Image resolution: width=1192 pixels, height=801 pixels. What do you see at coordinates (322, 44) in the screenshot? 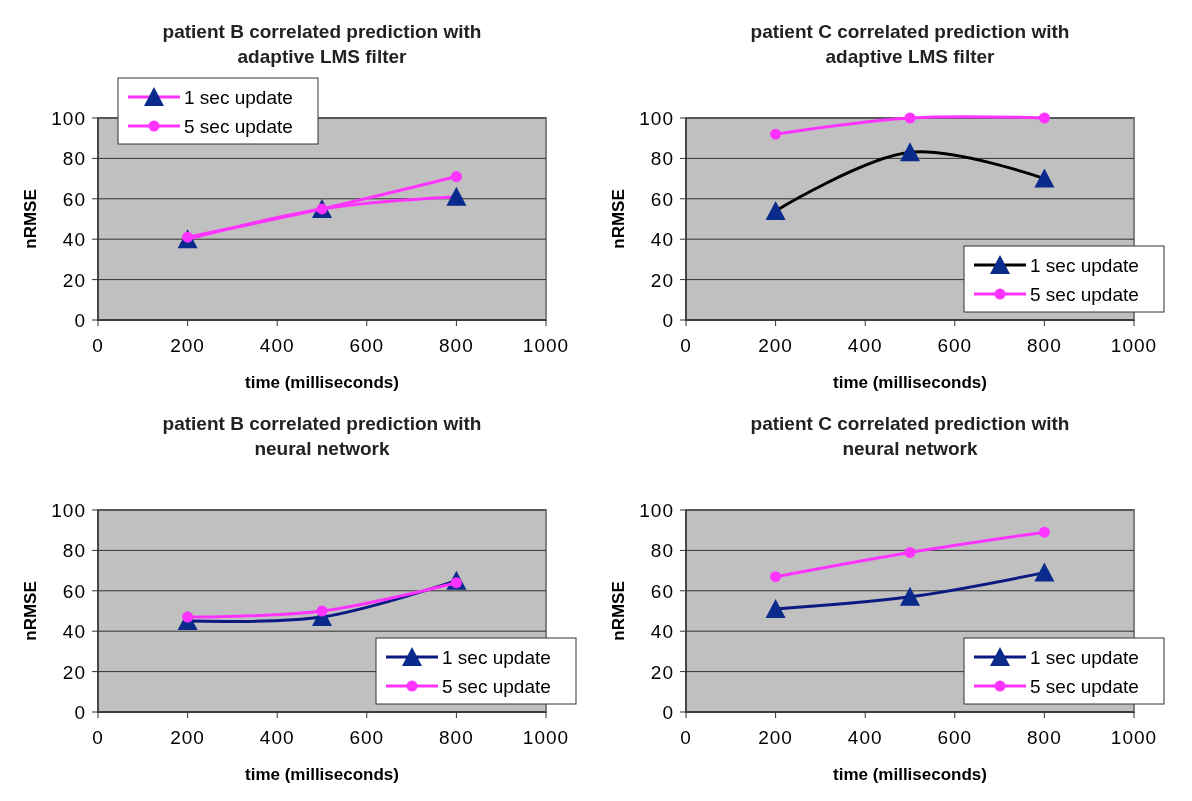
I see `chart-title: patient B correlated prediction with adaptive LMS filter` at bounding box center [322, 44].